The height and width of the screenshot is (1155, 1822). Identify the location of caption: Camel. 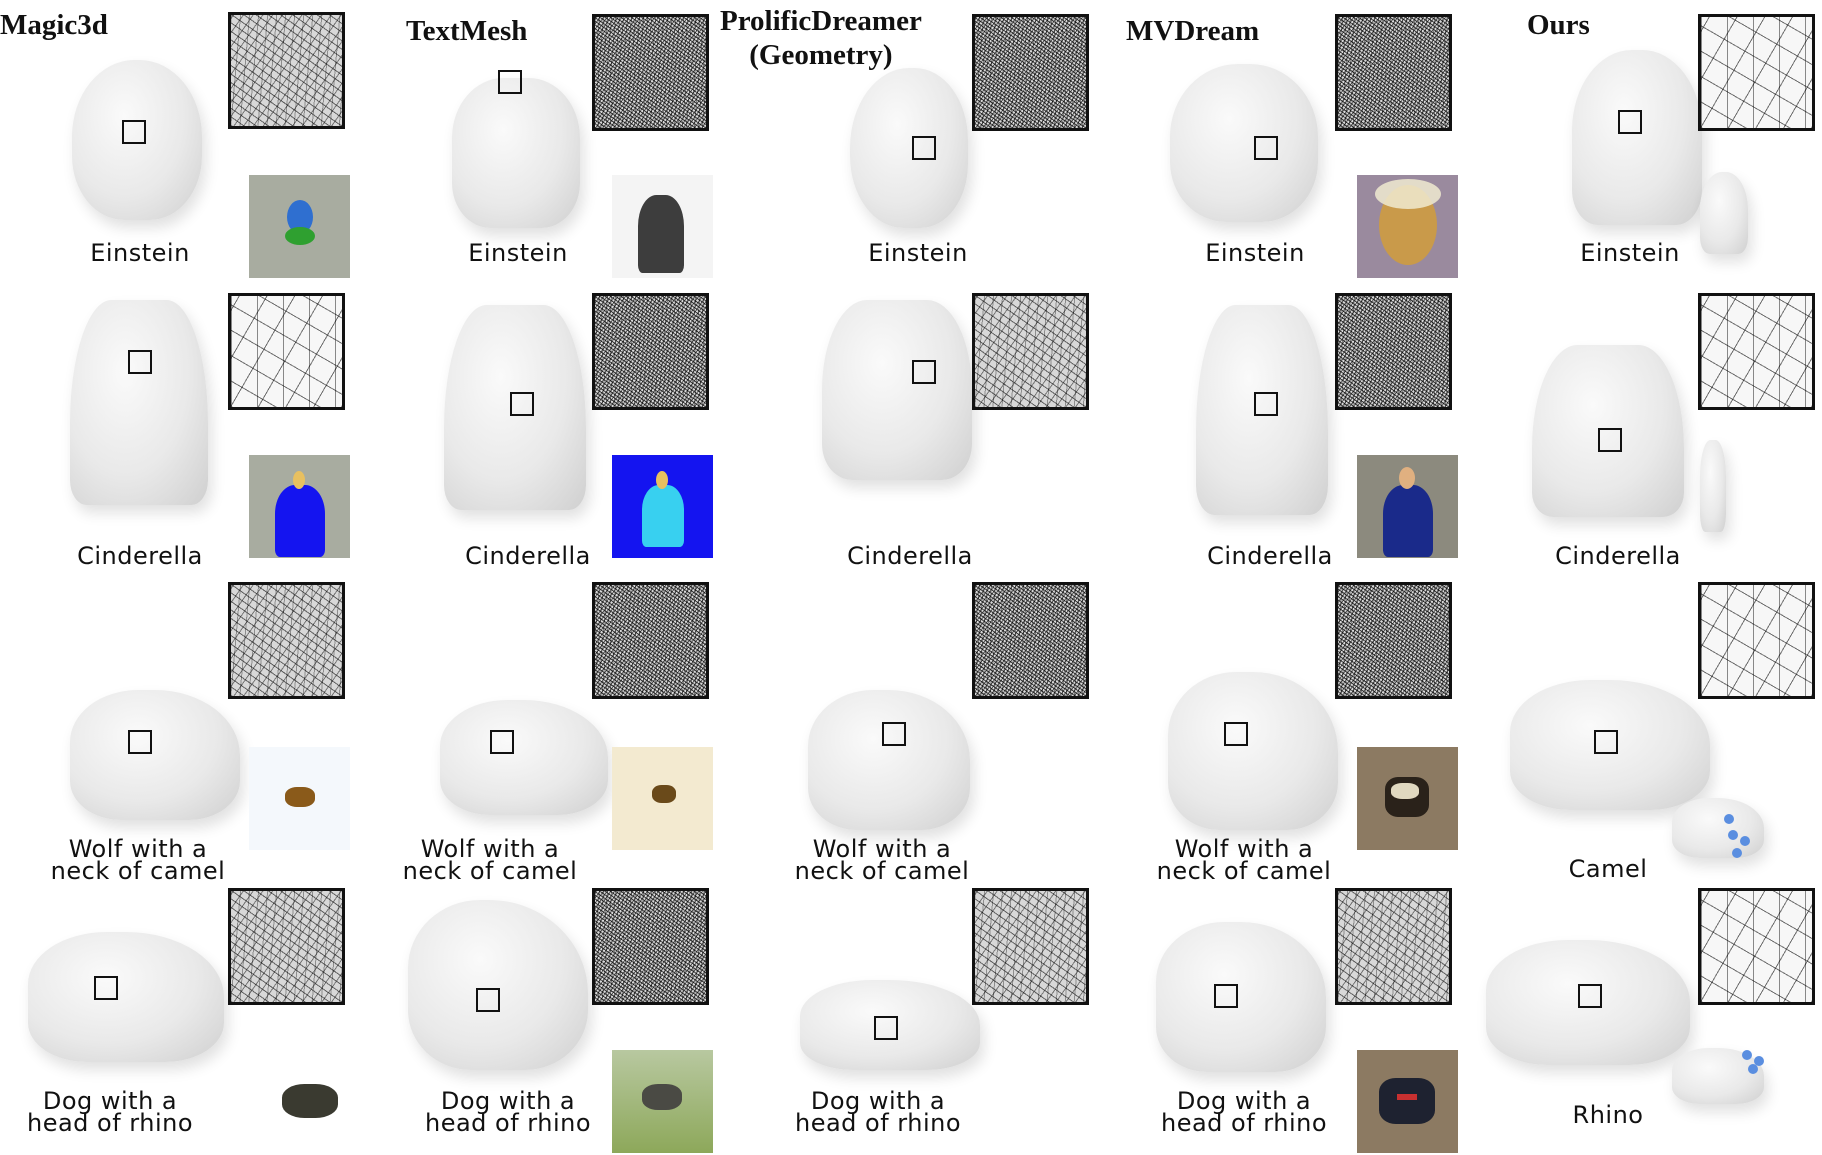
(1608, 869).